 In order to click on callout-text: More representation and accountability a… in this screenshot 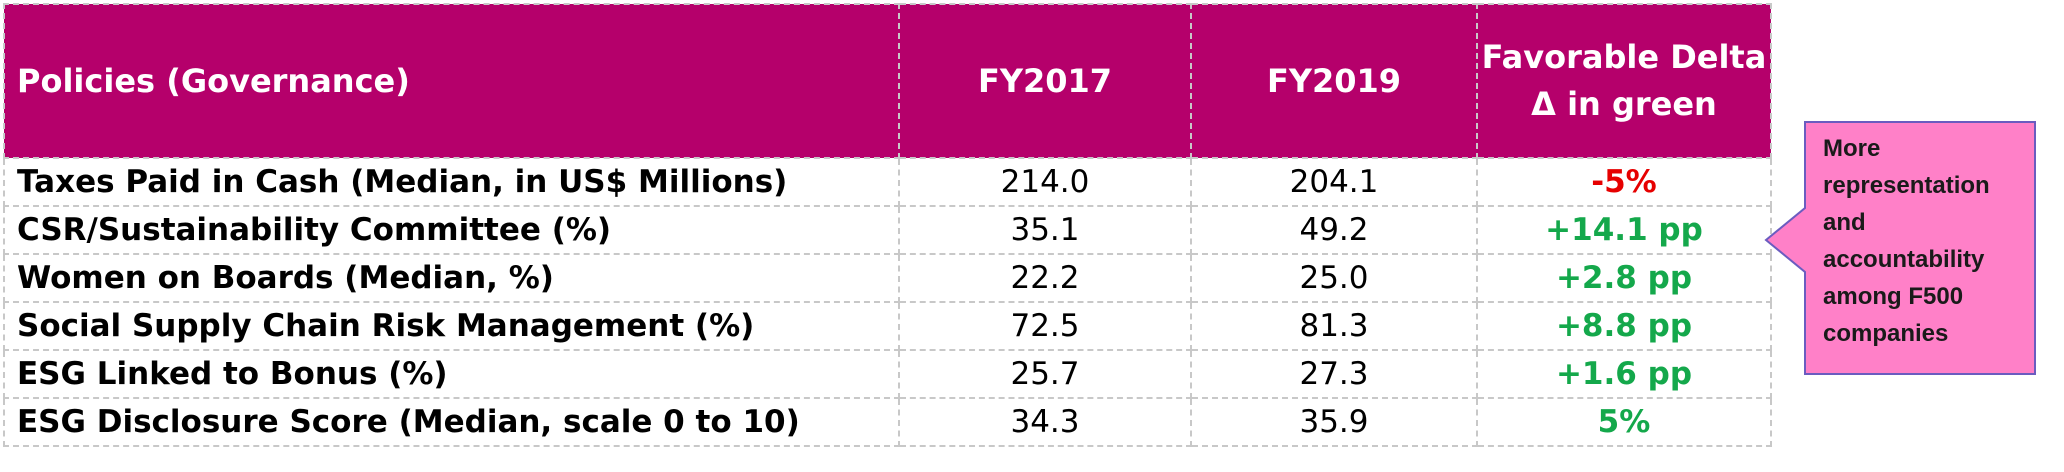, I will do `click(1906, 241)`.